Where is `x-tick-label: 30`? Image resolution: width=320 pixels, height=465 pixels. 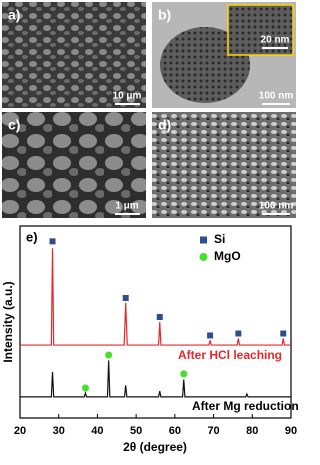
x-tick-label: 30 is located at coordinates (59, 431).